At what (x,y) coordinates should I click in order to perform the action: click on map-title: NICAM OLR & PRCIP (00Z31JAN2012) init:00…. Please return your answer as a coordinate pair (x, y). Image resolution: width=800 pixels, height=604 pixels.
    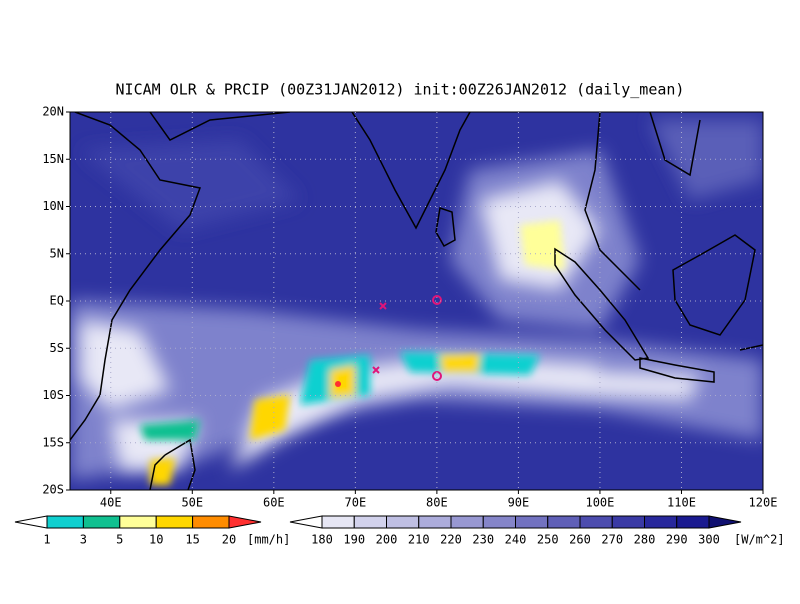
    Looking at the image, I should click on (400, 90).